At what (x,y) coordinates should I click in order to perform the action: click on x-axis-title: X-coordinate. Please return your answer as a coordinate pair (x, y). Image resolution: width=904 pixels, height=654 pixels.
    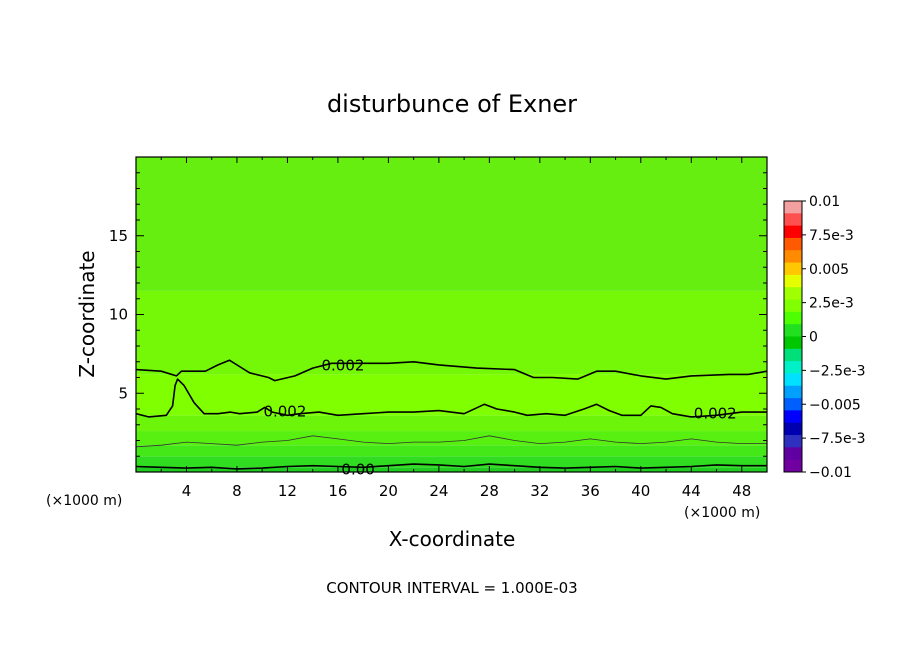
    Looking at the image, I should click on (452, 539).